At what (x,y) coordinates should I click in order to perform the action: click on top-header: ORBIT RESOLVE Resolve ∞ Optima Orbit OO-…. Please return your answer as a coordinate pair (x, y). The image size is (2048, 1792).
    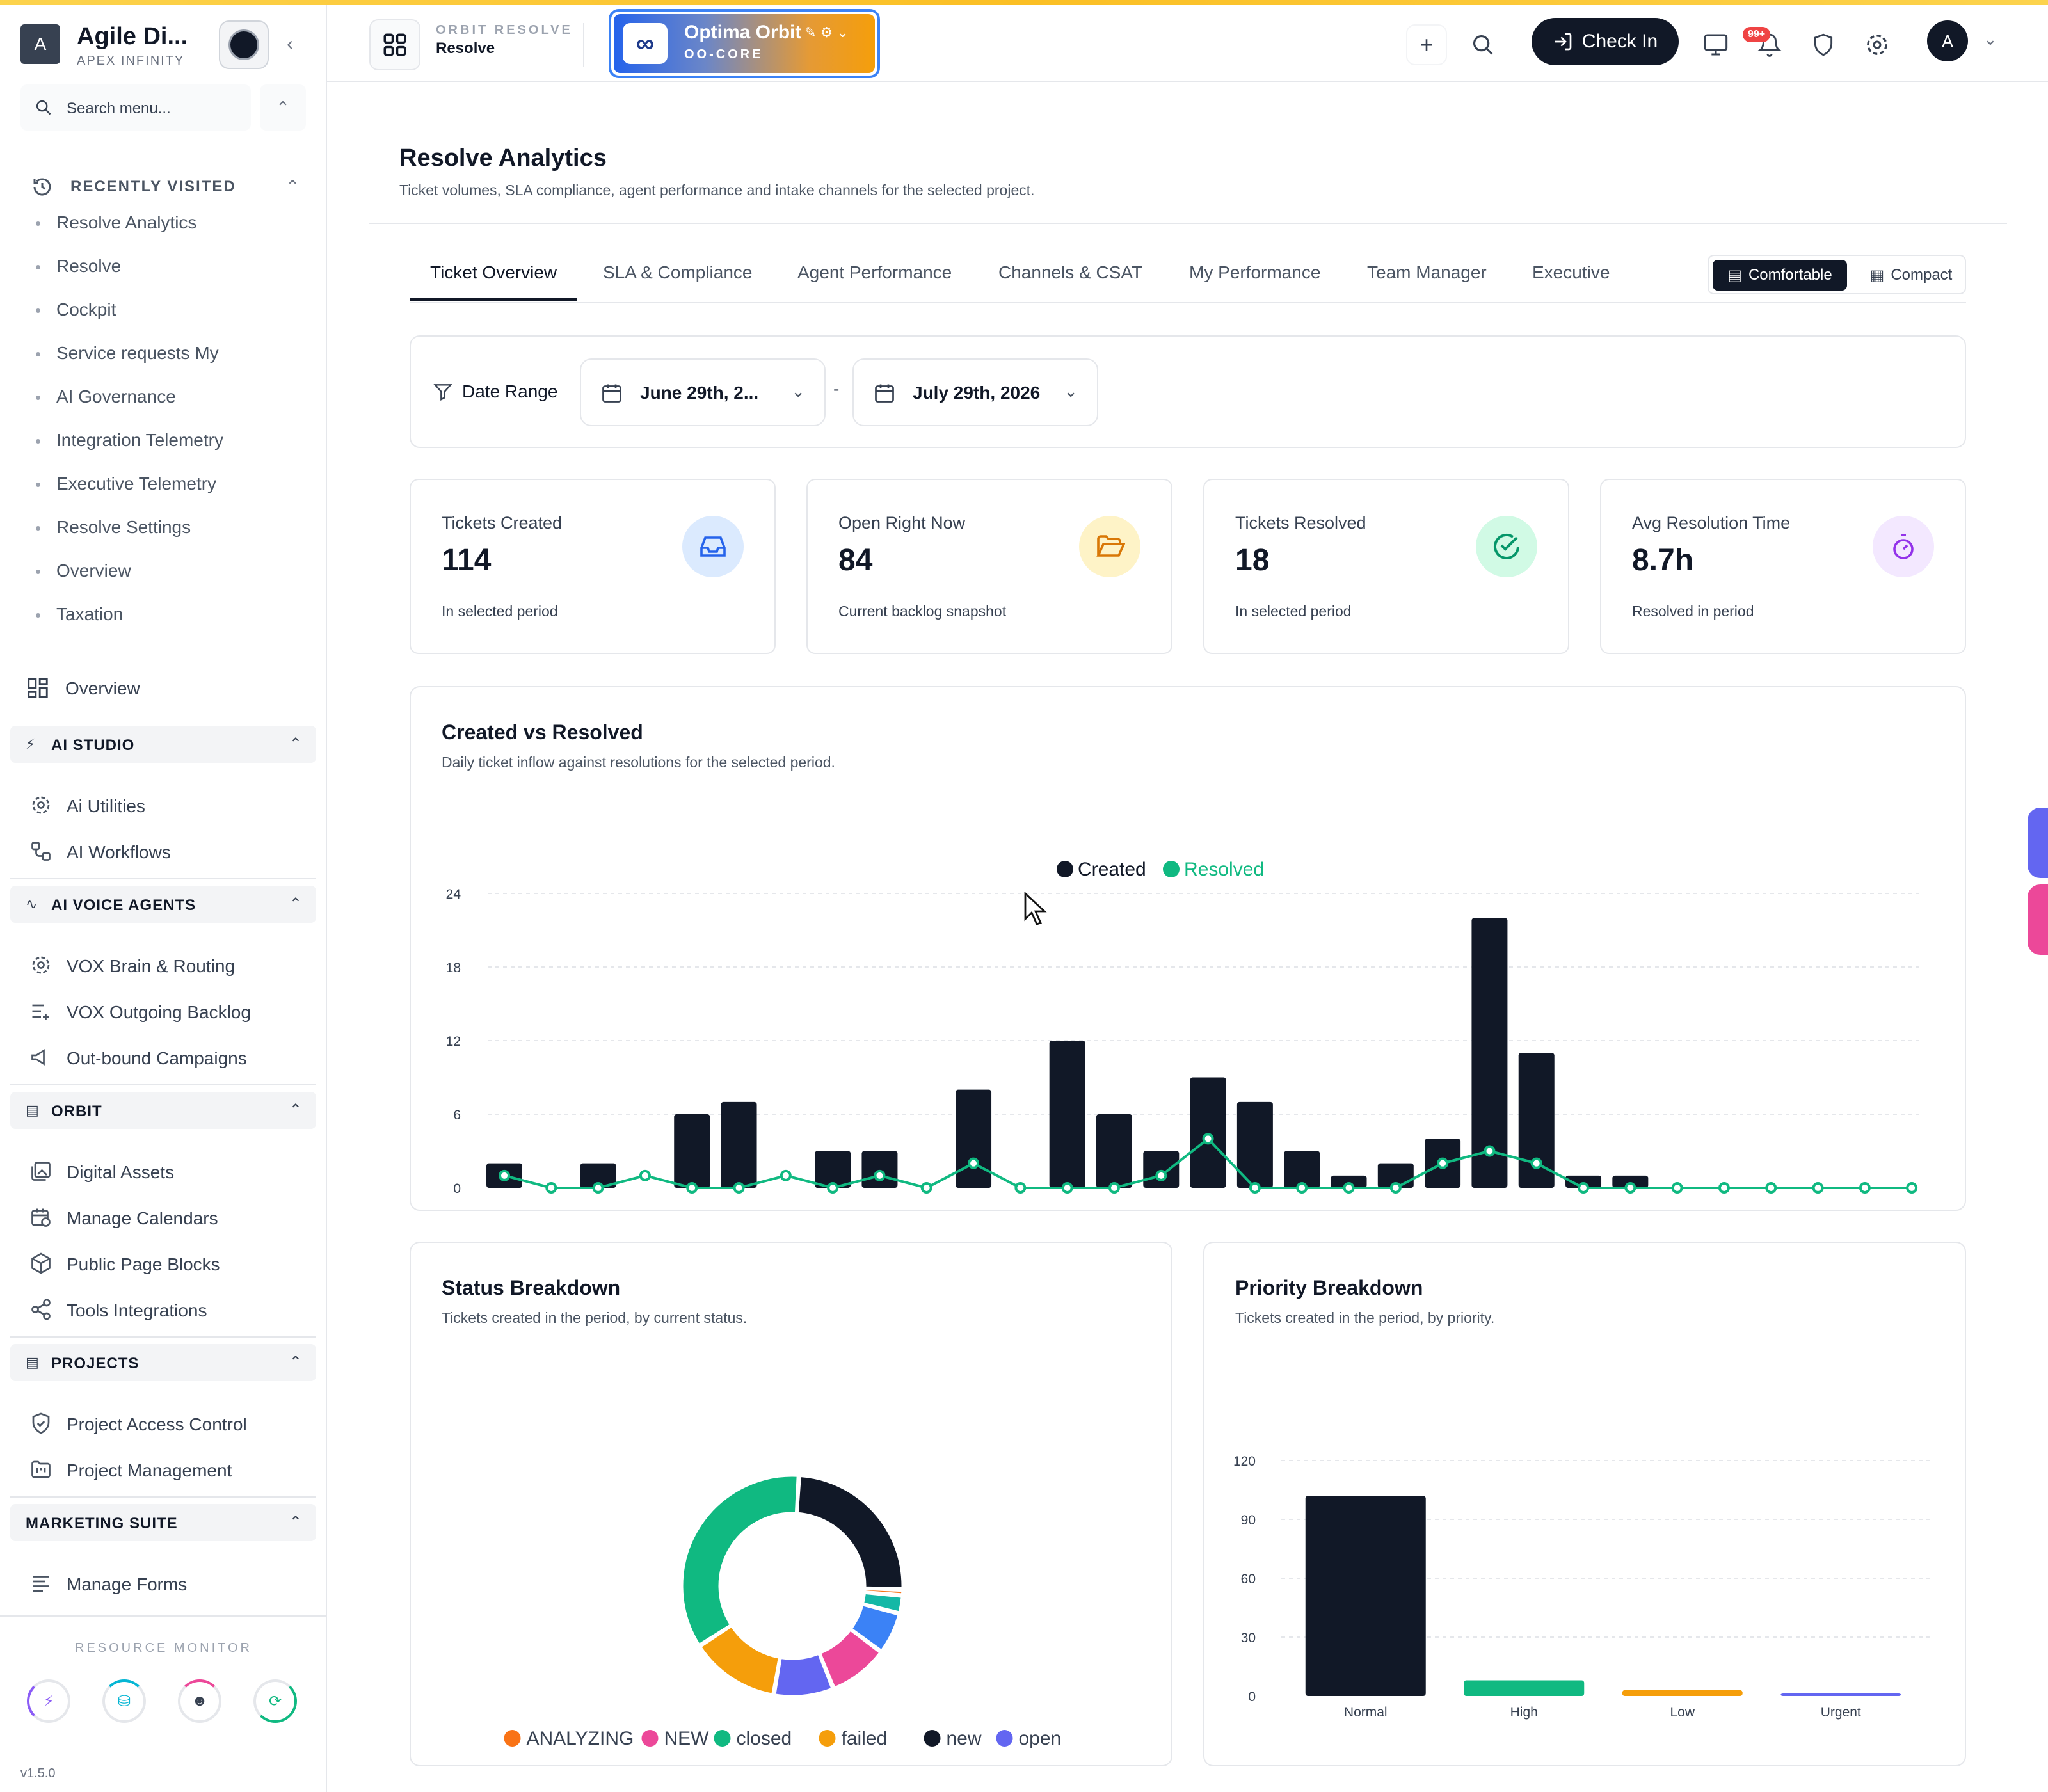
    Looking at the image, I should click on (1187, 43).